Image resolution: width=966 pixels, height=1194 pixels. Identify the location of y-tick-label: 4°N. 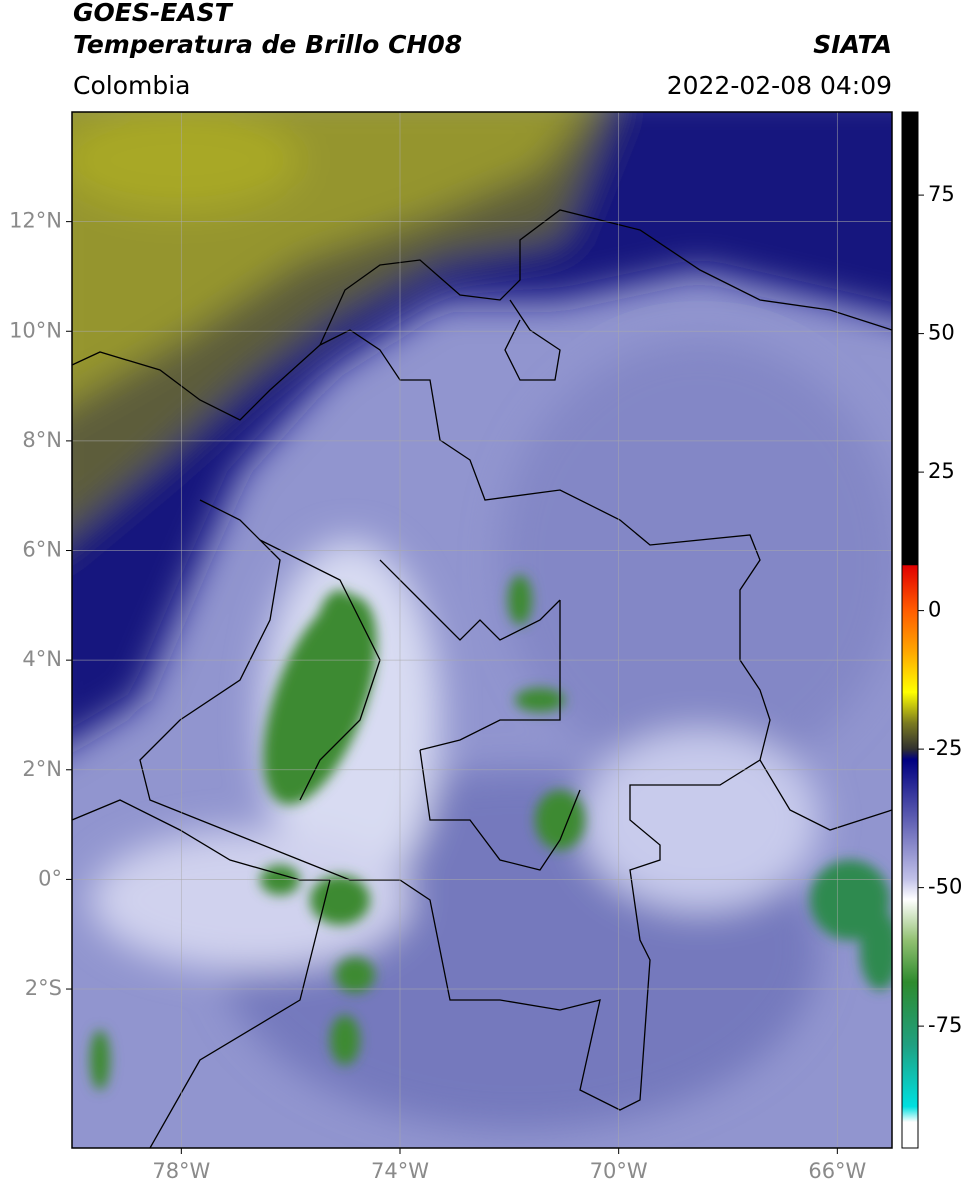
(42, 659).